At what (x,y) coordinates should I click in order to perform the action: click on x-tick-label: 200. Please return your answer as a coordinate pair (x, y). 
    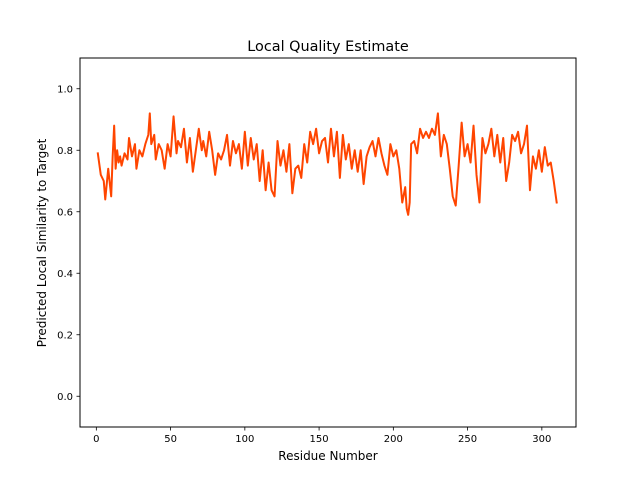
    Looking at the image, I should click on (393, 439).